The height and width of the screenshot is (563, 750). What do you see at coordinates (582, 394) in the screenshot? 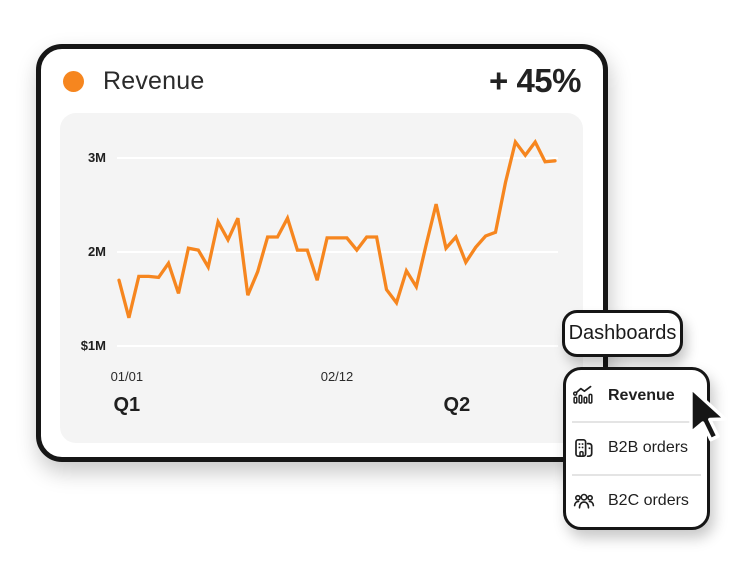
I see `chart-trend-icon` at bounding box center [582, 394].